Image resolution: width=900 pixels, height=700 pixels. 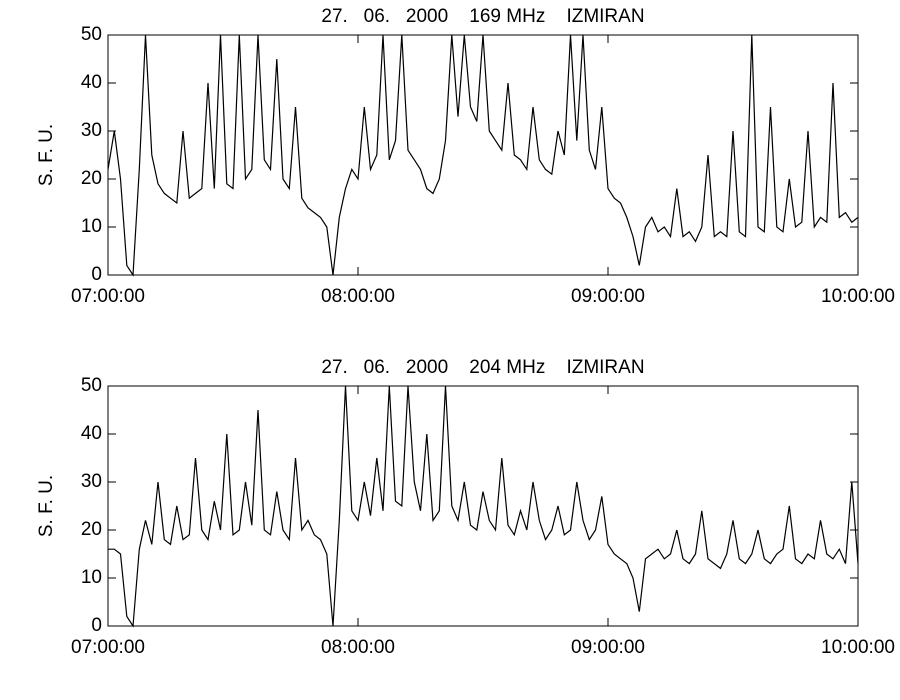 I want to click on chart-title: 27. 06. 2000 204 MHz IZMIRAN, so click(x=482, y=367).